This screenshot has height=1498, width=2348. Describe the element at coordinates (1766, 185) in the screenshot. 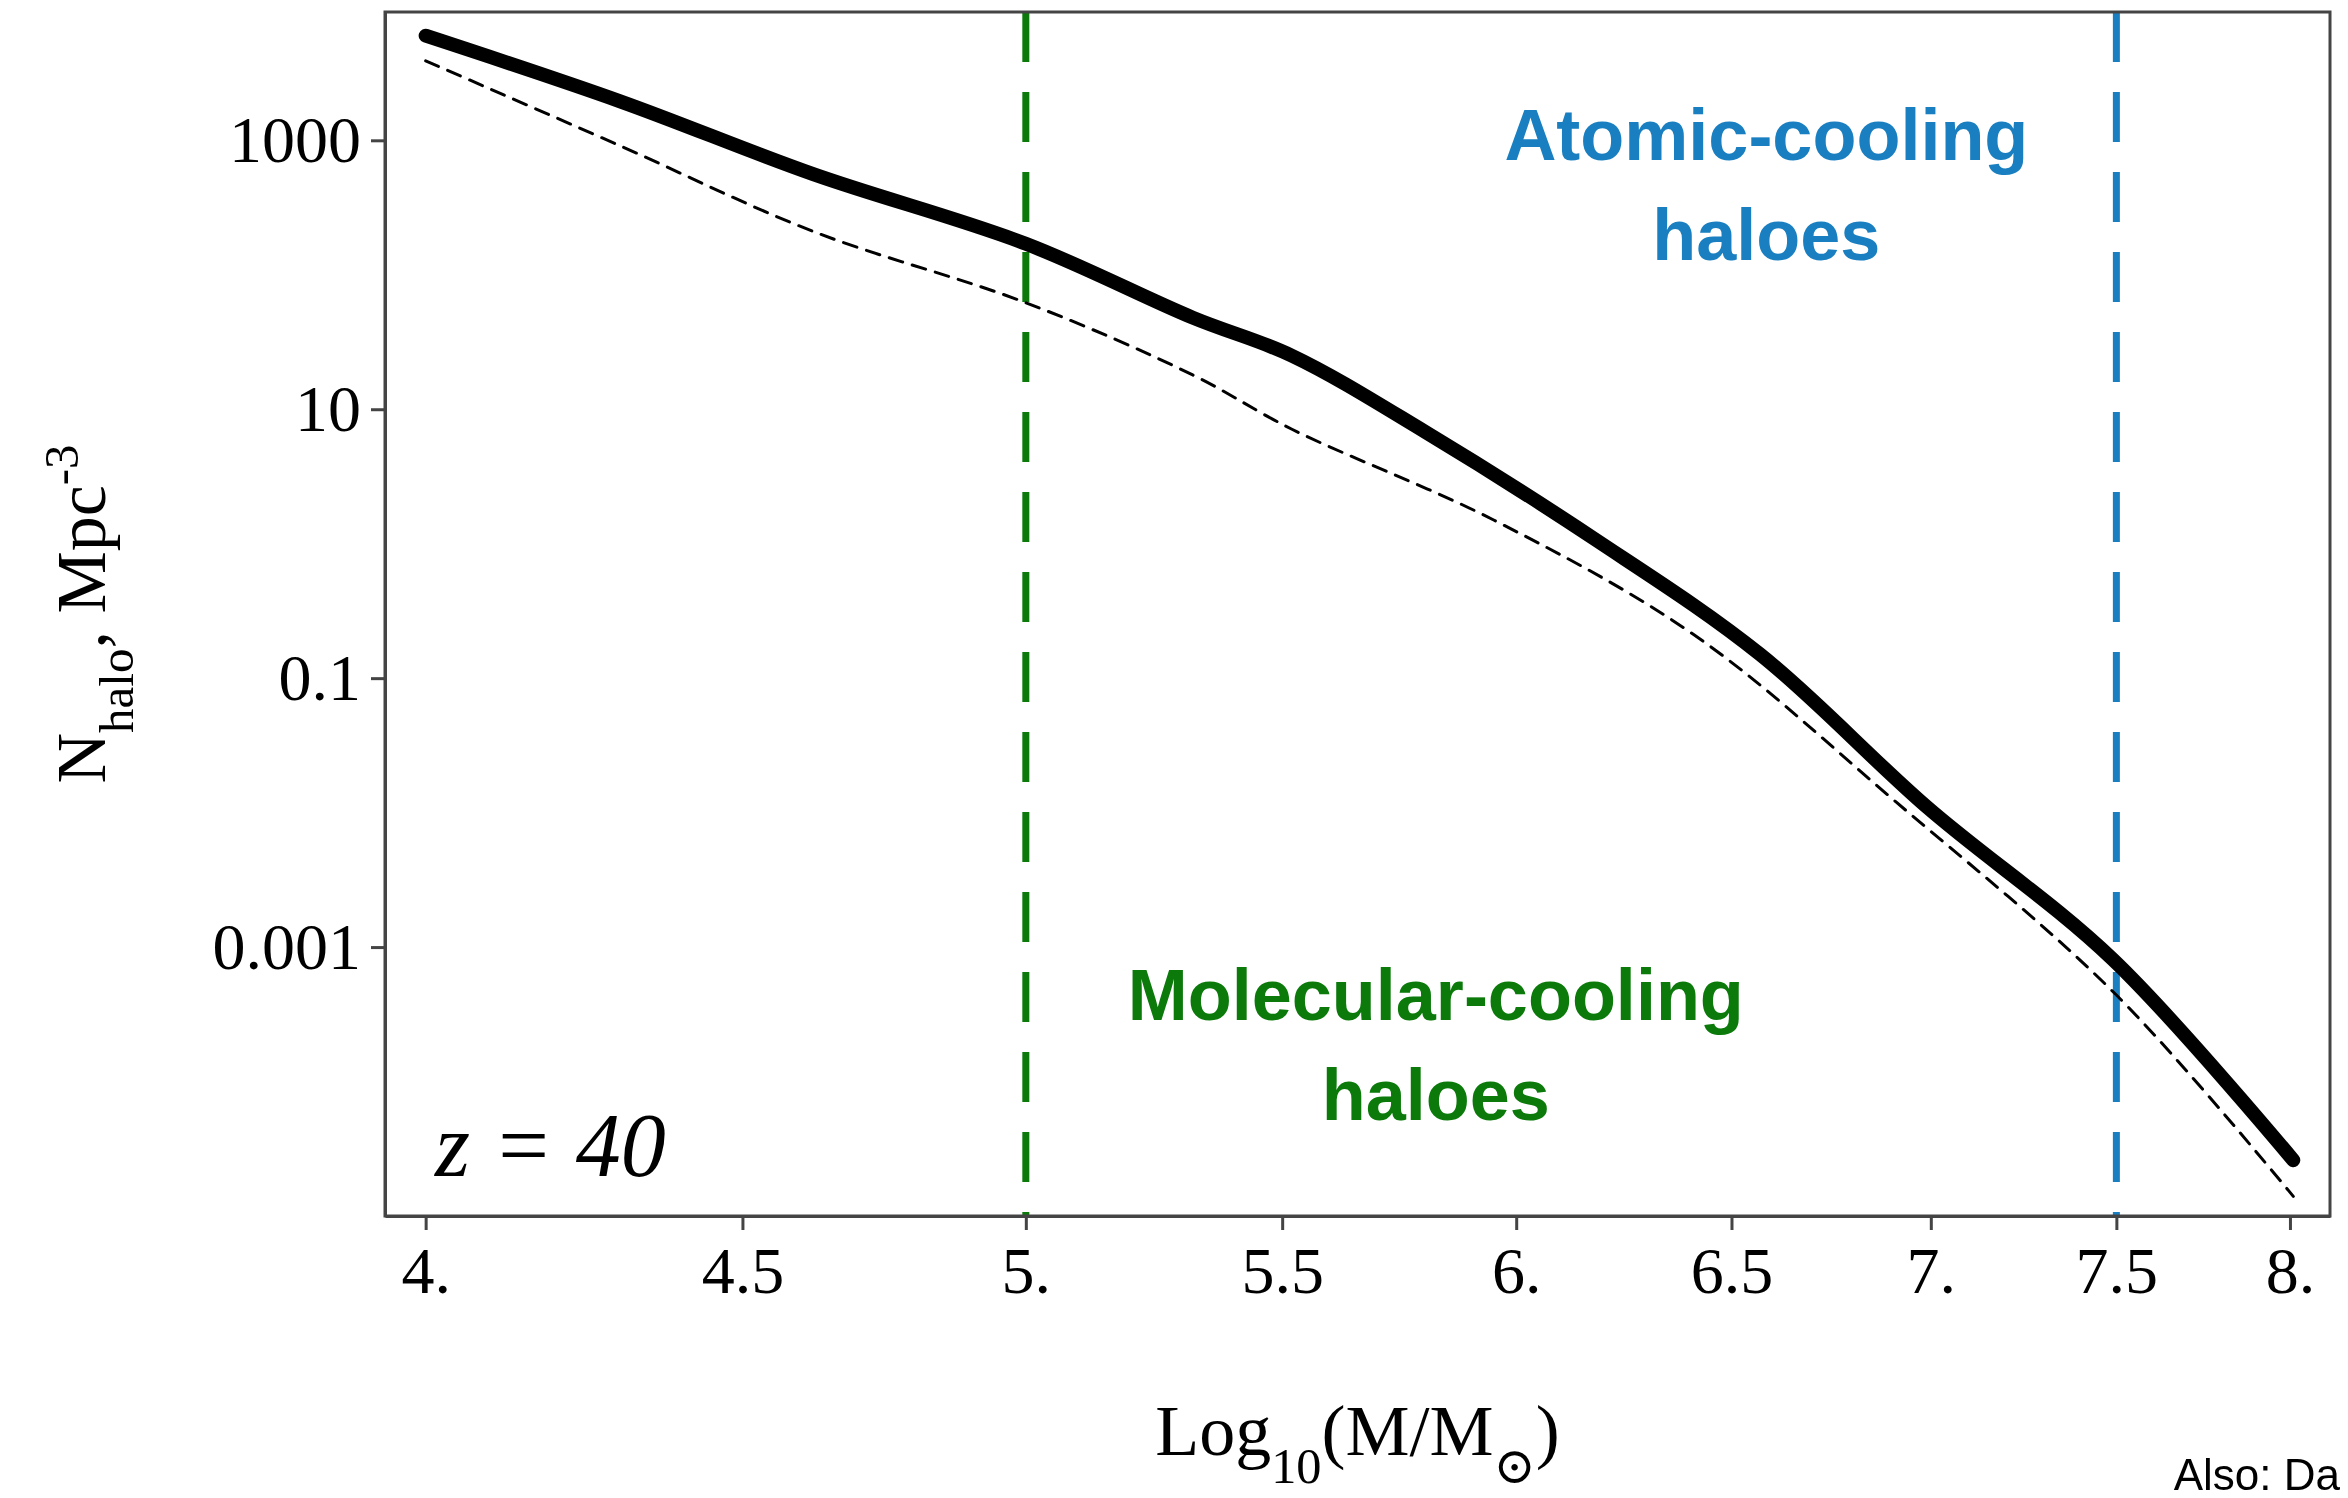

I see `ref-line-label: Atomic-cooling haloes` at that location.